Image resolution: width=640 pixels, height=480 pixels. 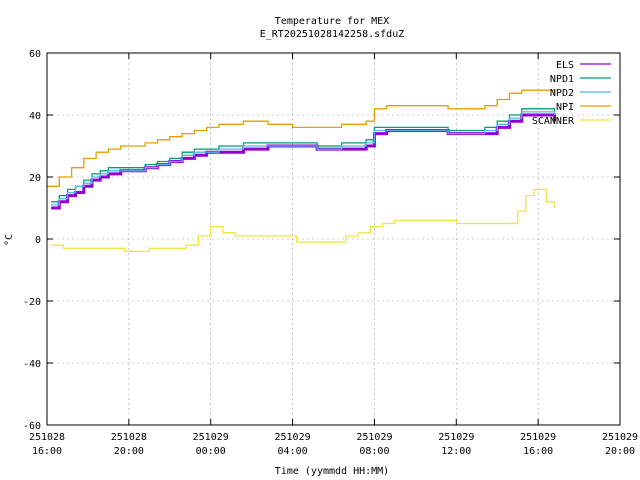 I want to click on legend: ELS NPD1 NPD2 NPI SCANNER, so click(x=571, y=93).